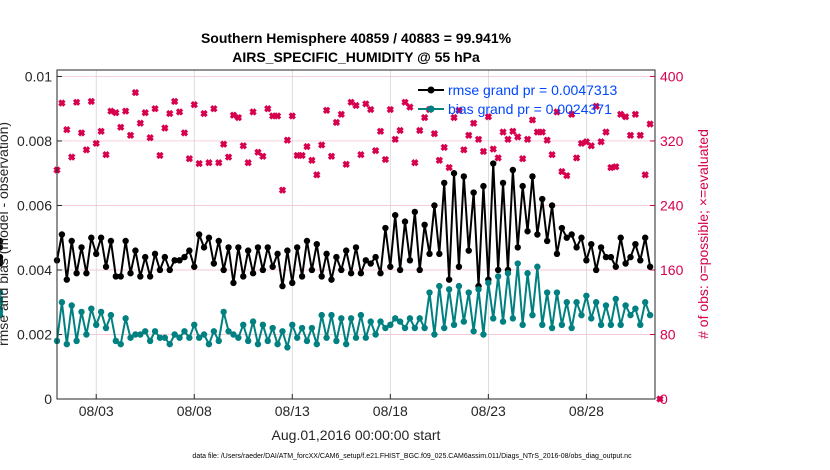 The width and height of the screenshot is (830, 470). Describe the element at coordinates (48, 399) in the screenshot. I see `y-left-tick-label: 0` at that location.